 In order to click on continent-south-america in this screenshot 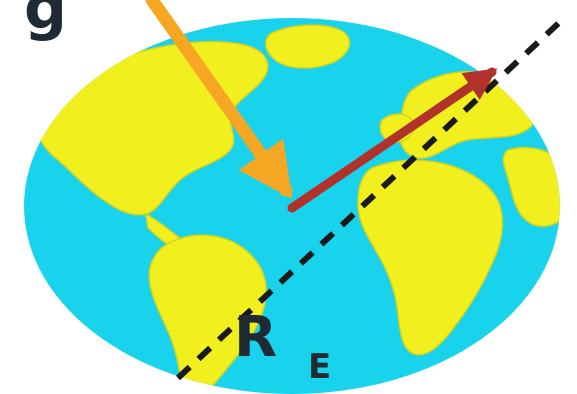, I will do `click(207, 314)`.